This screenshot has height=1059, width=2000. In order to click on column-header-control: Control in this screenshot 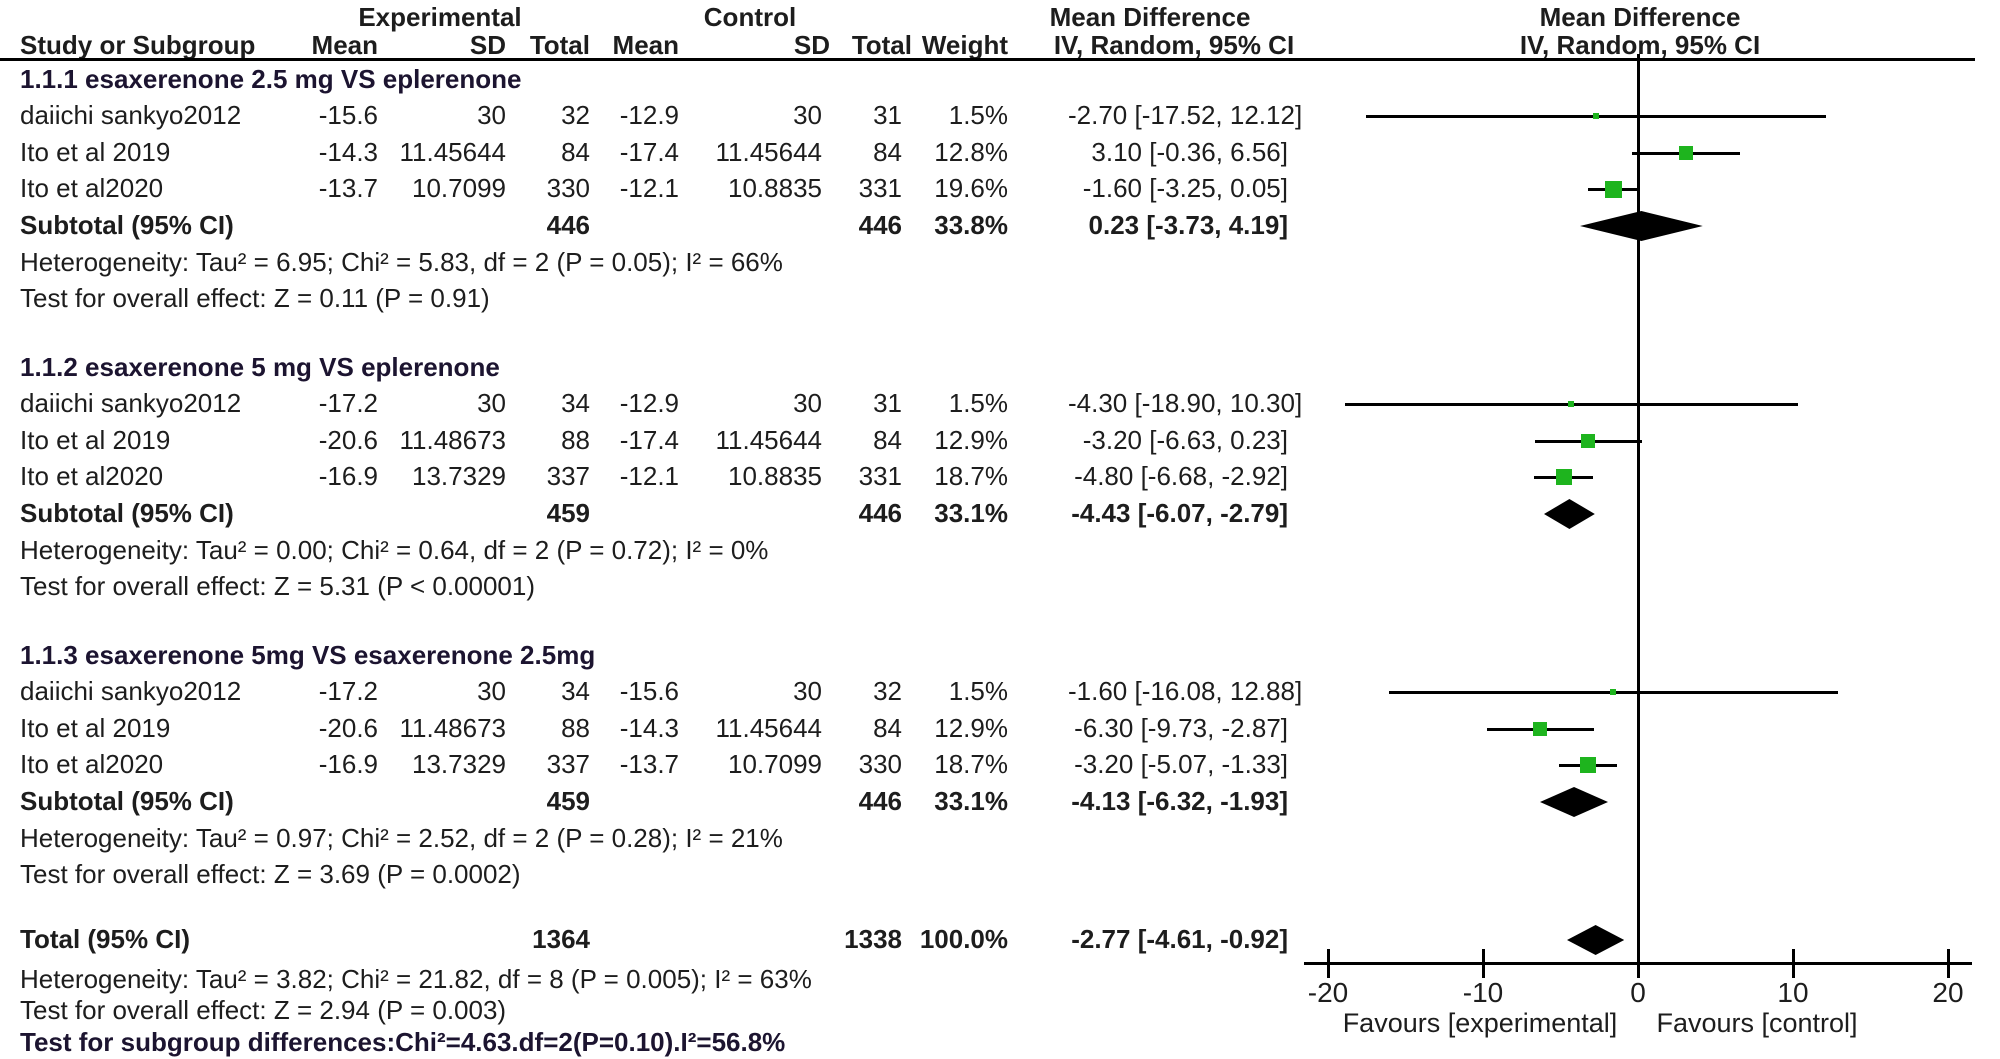, I will do `click(750, 17)`.